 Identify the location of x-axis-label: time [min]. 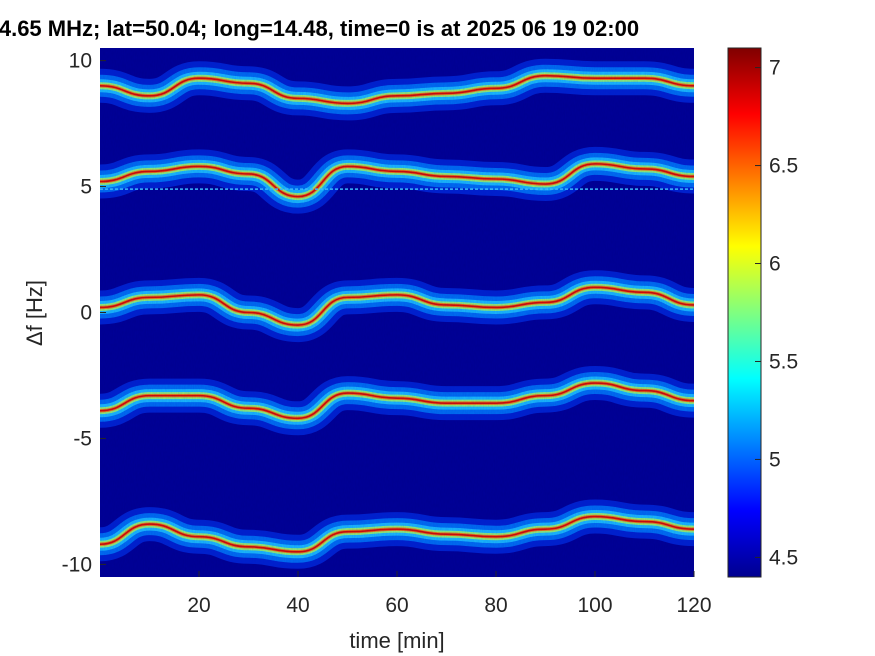
(396, 640).